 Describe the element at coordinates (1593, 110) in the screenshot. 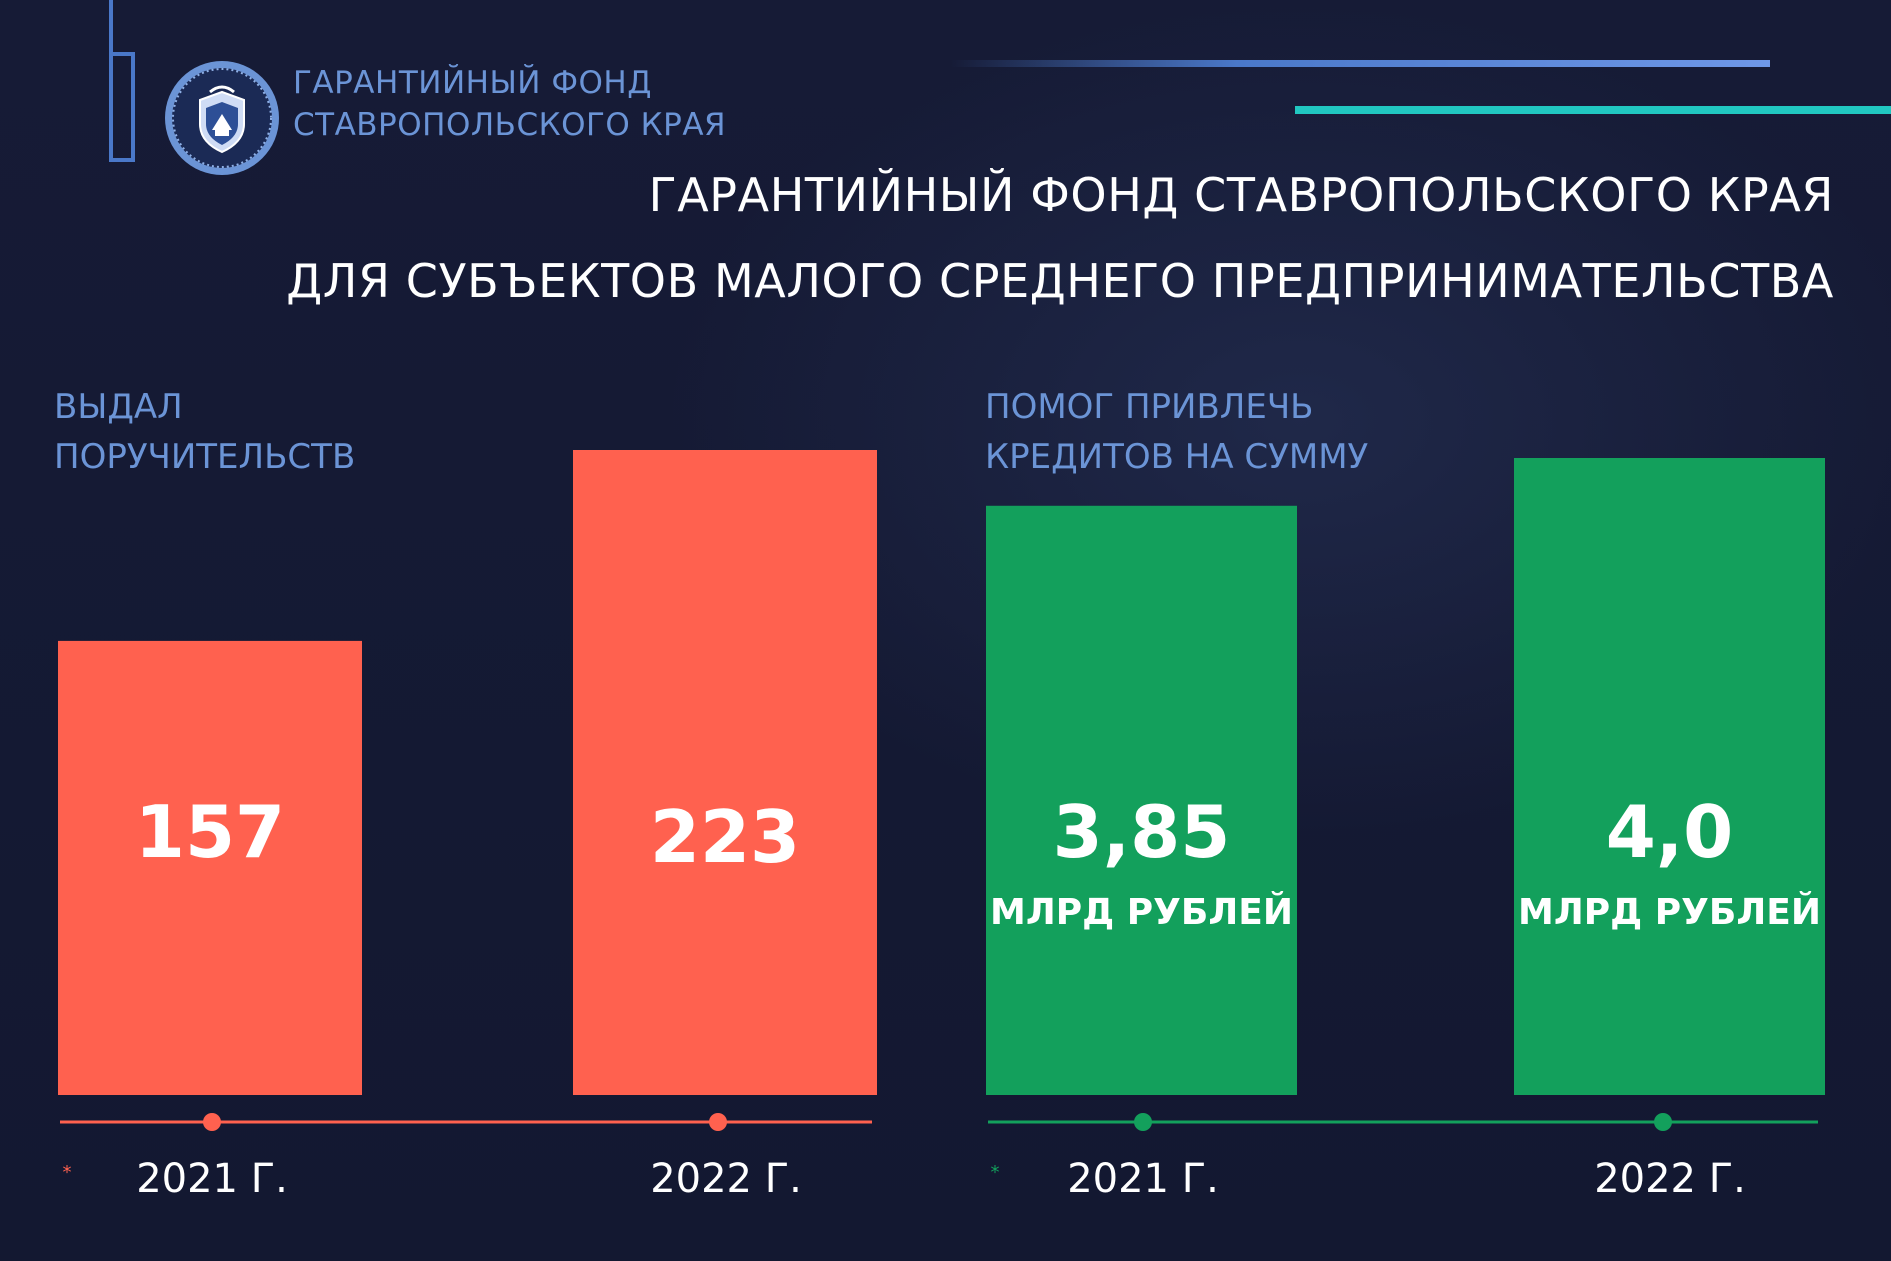

I see `decor-line-teal` at that location.